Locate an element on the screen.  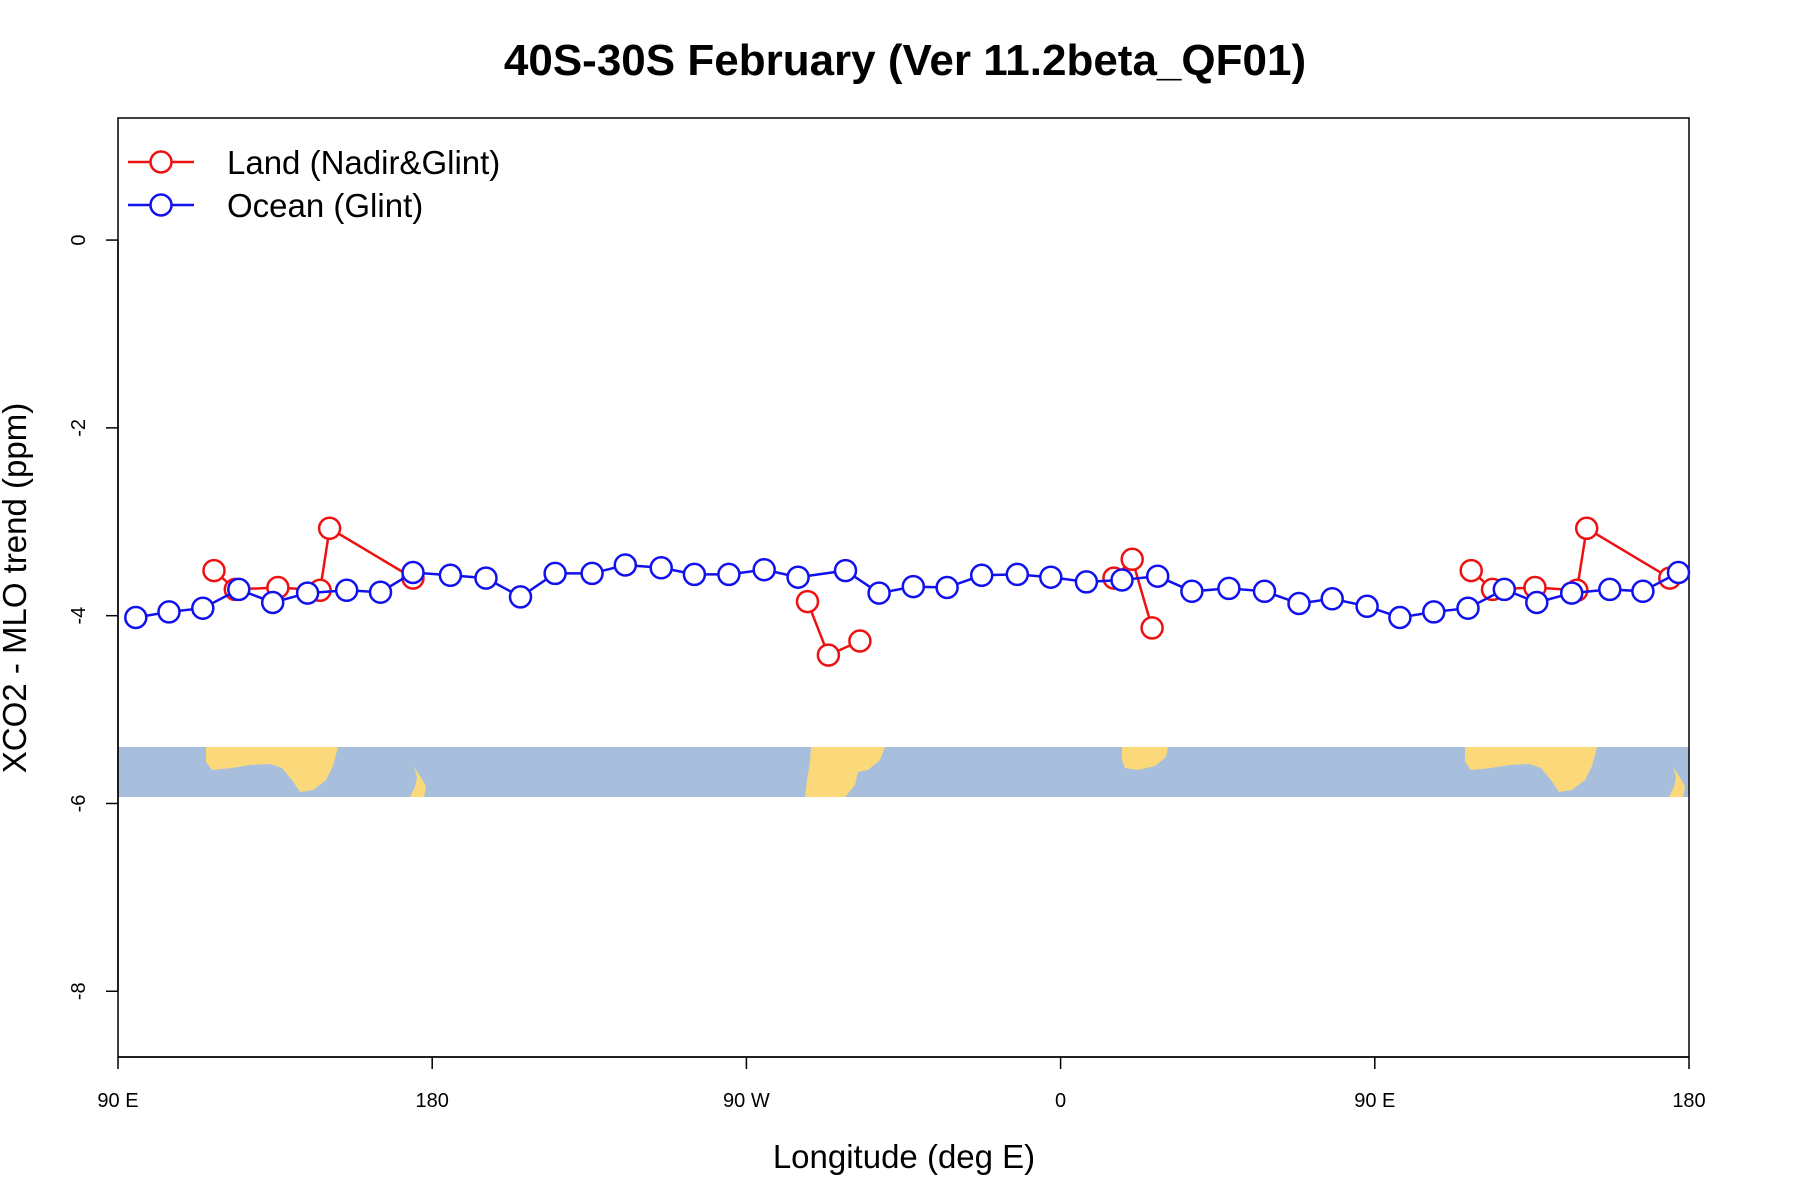
map-land-south-america is located at coordinates (845, 772).